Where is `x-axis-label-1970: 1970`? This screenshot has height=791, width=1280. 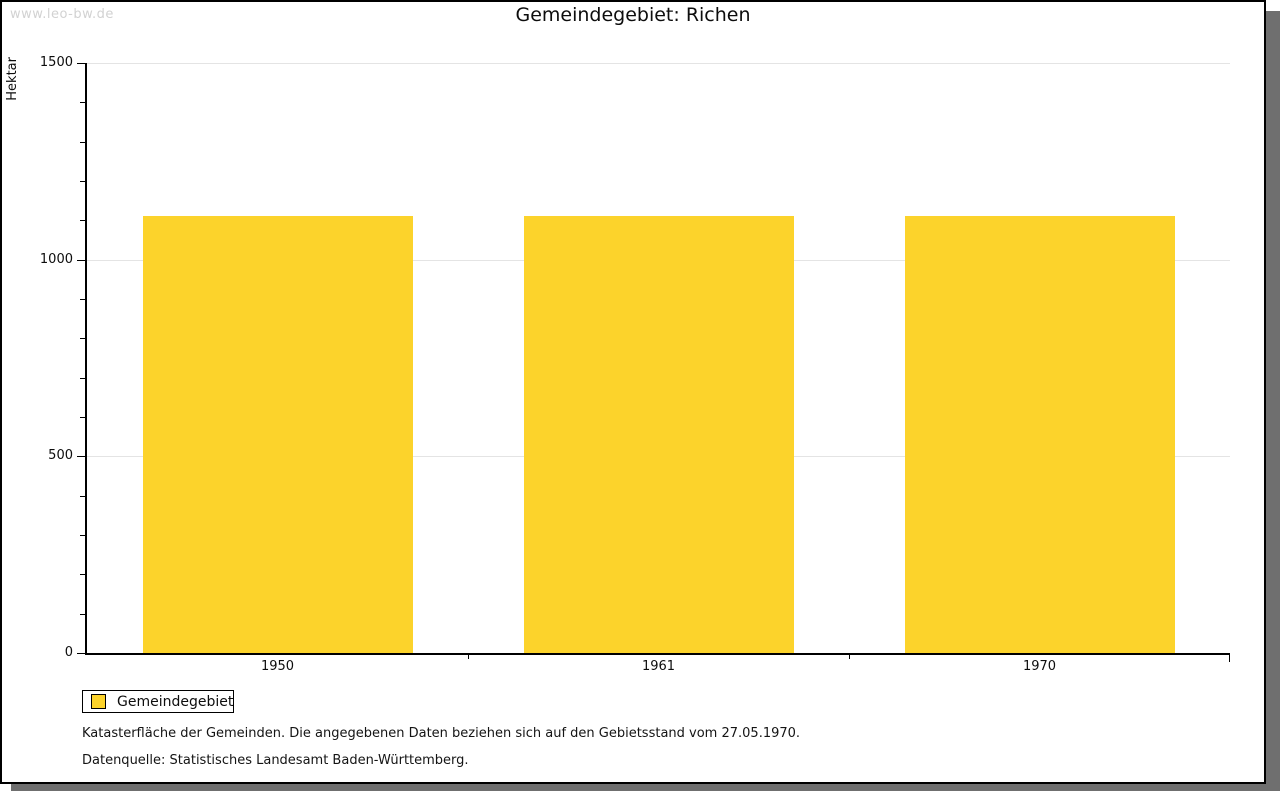
x-axis-label-1970: 1970 is located at coordinates (1039, 666).